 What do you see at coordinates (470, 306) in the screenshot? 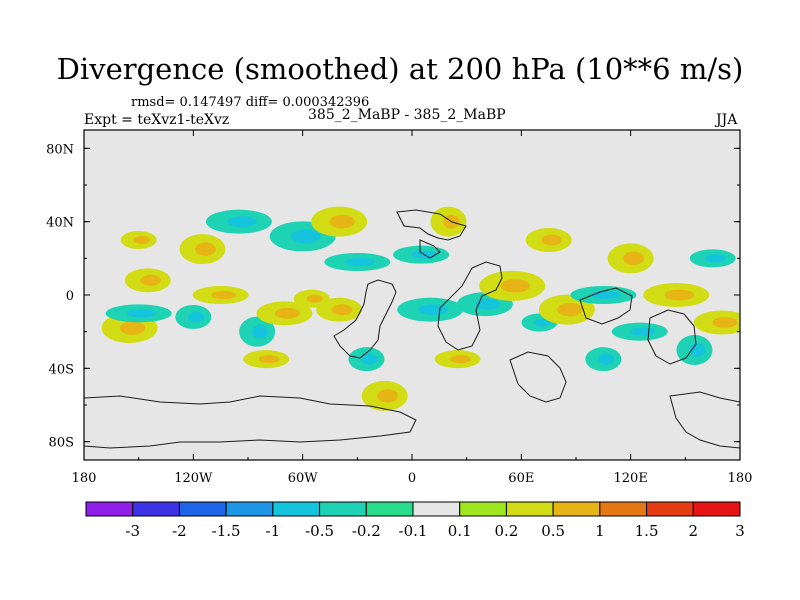
I see `coastline-africa` at bounding box center [470, 306].